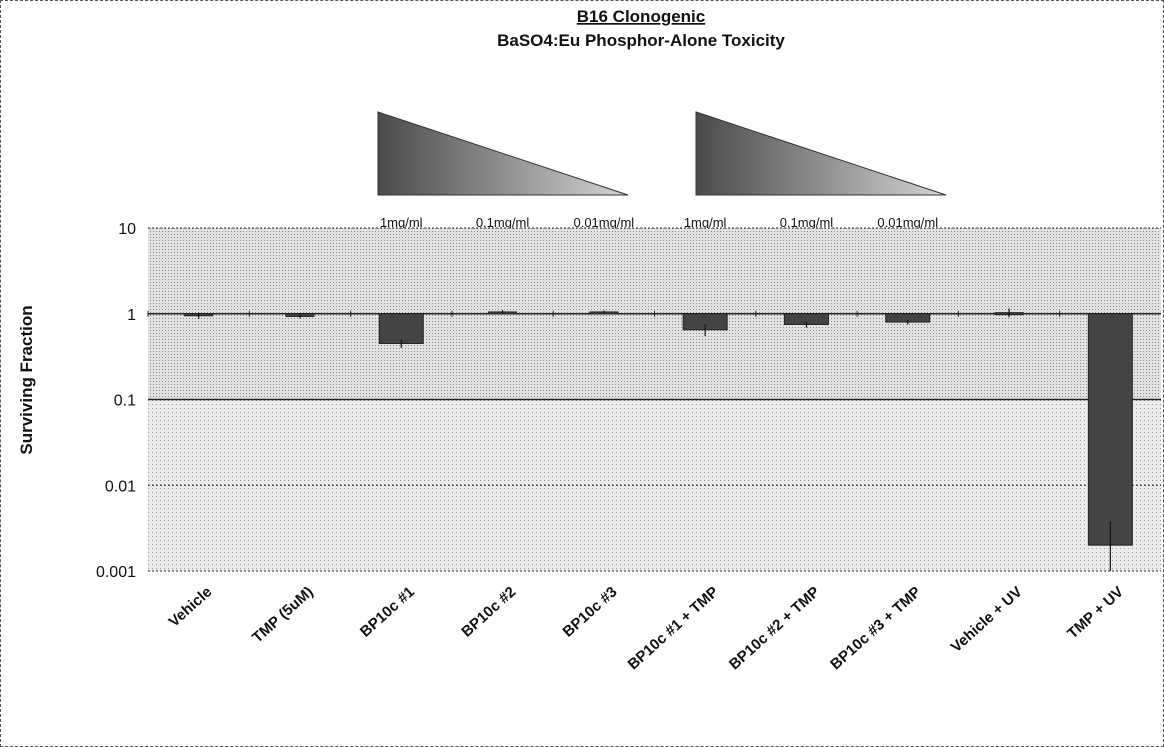  What do you see at coordinates (590, 611) in the screenshot?
I see `x-category-label: BP10c #3` at bounding box center [590, 611].